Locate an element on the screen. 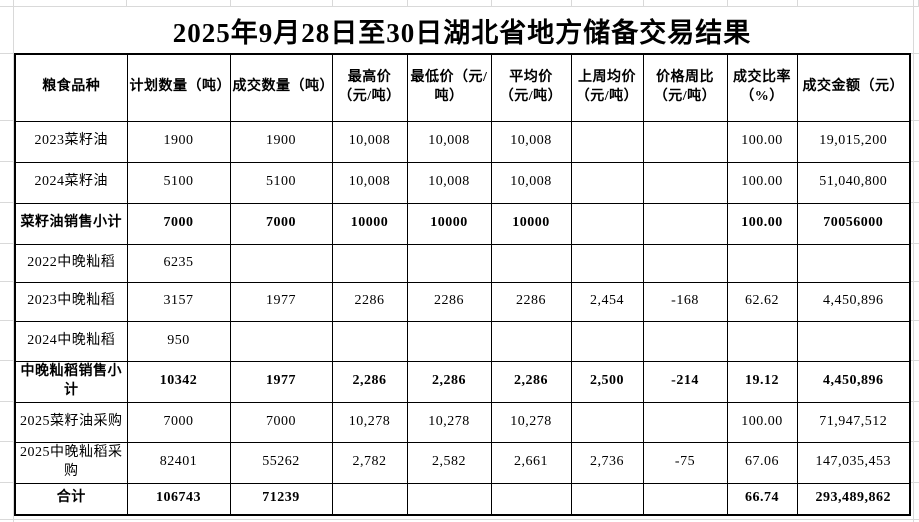 Image resolution: width=919 pixels, height=522 pixels. row-label-cell: 中晚籼稻销售小计 is located at coordinates (71, 381).